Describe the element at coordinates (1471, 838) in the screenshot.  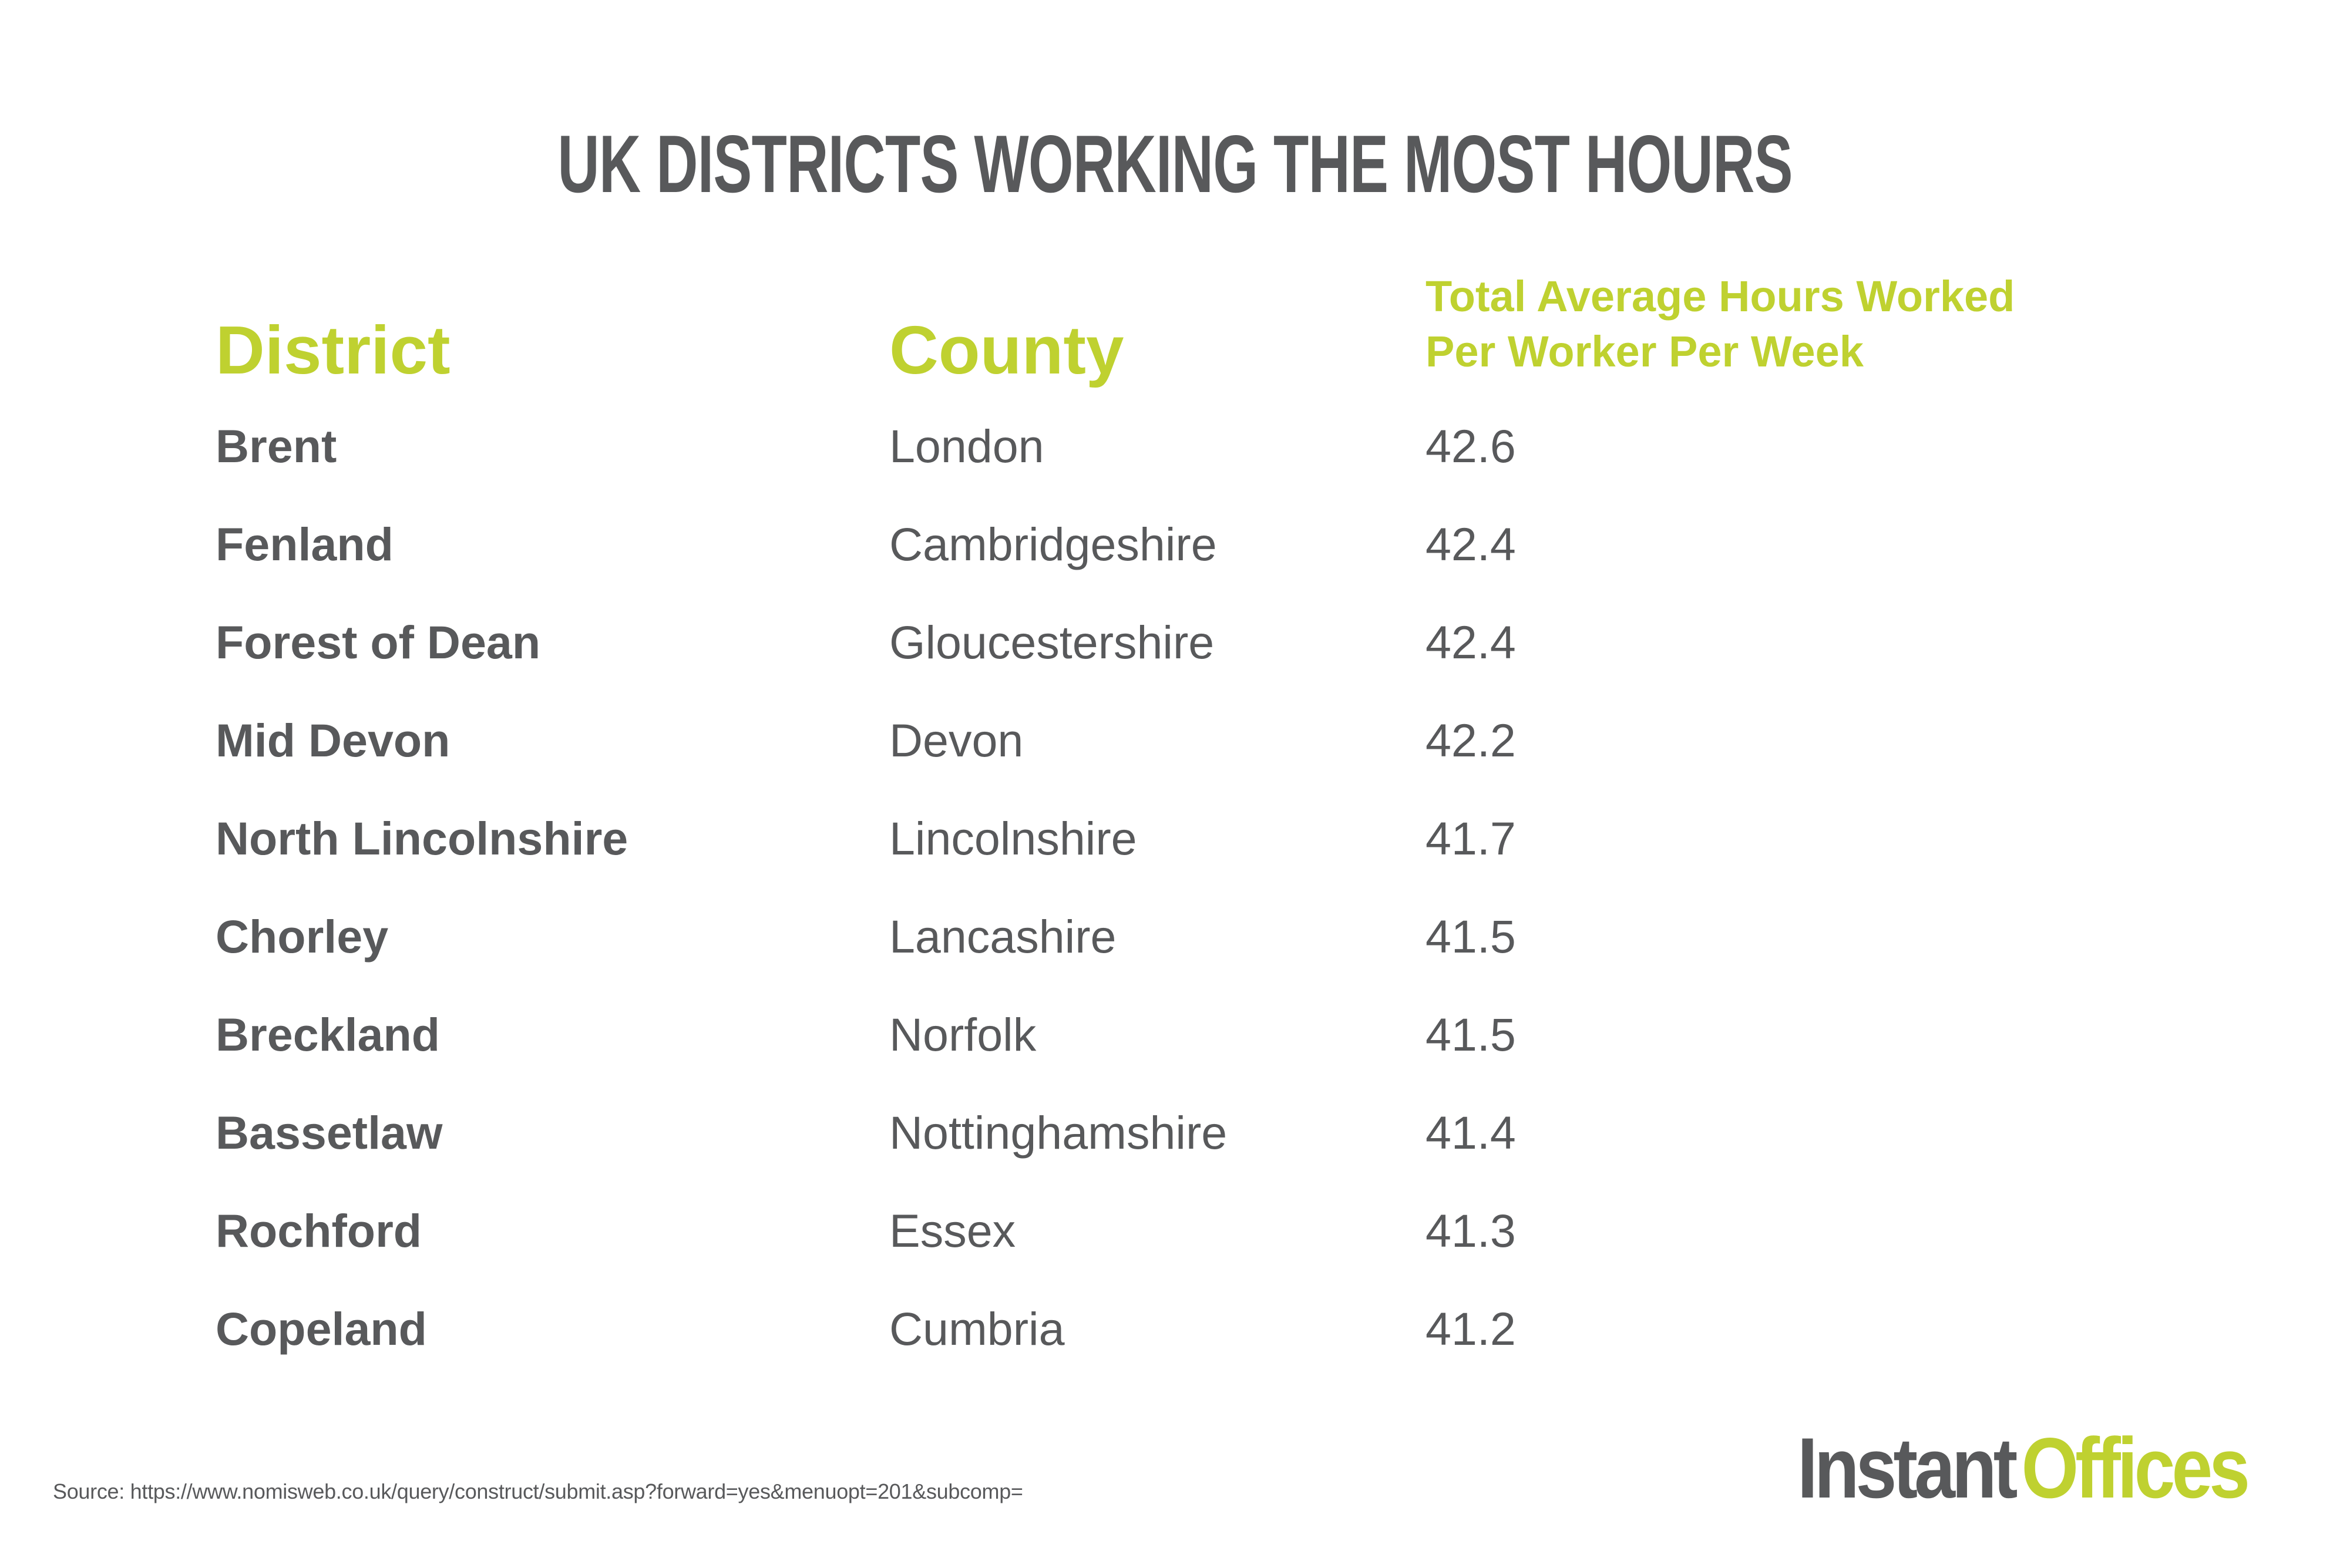
I see `hours-cell: 41.7` at that location.